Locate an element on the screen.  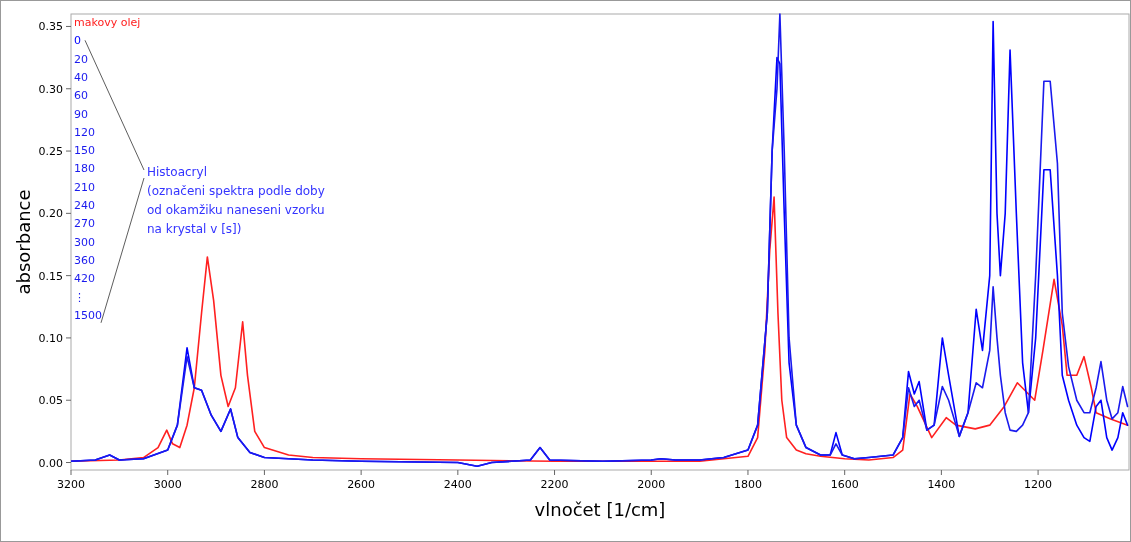
annotation: 40 is located at coordinates (81, 77).